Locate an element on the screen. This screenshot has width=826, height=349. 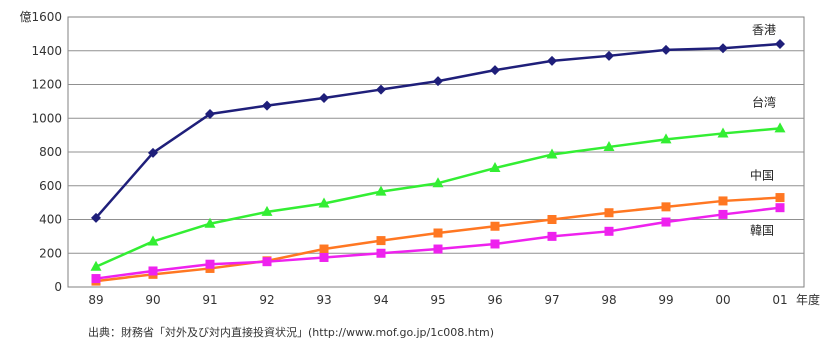
x-tick-label: 94 is located at coordinates (380, 300).